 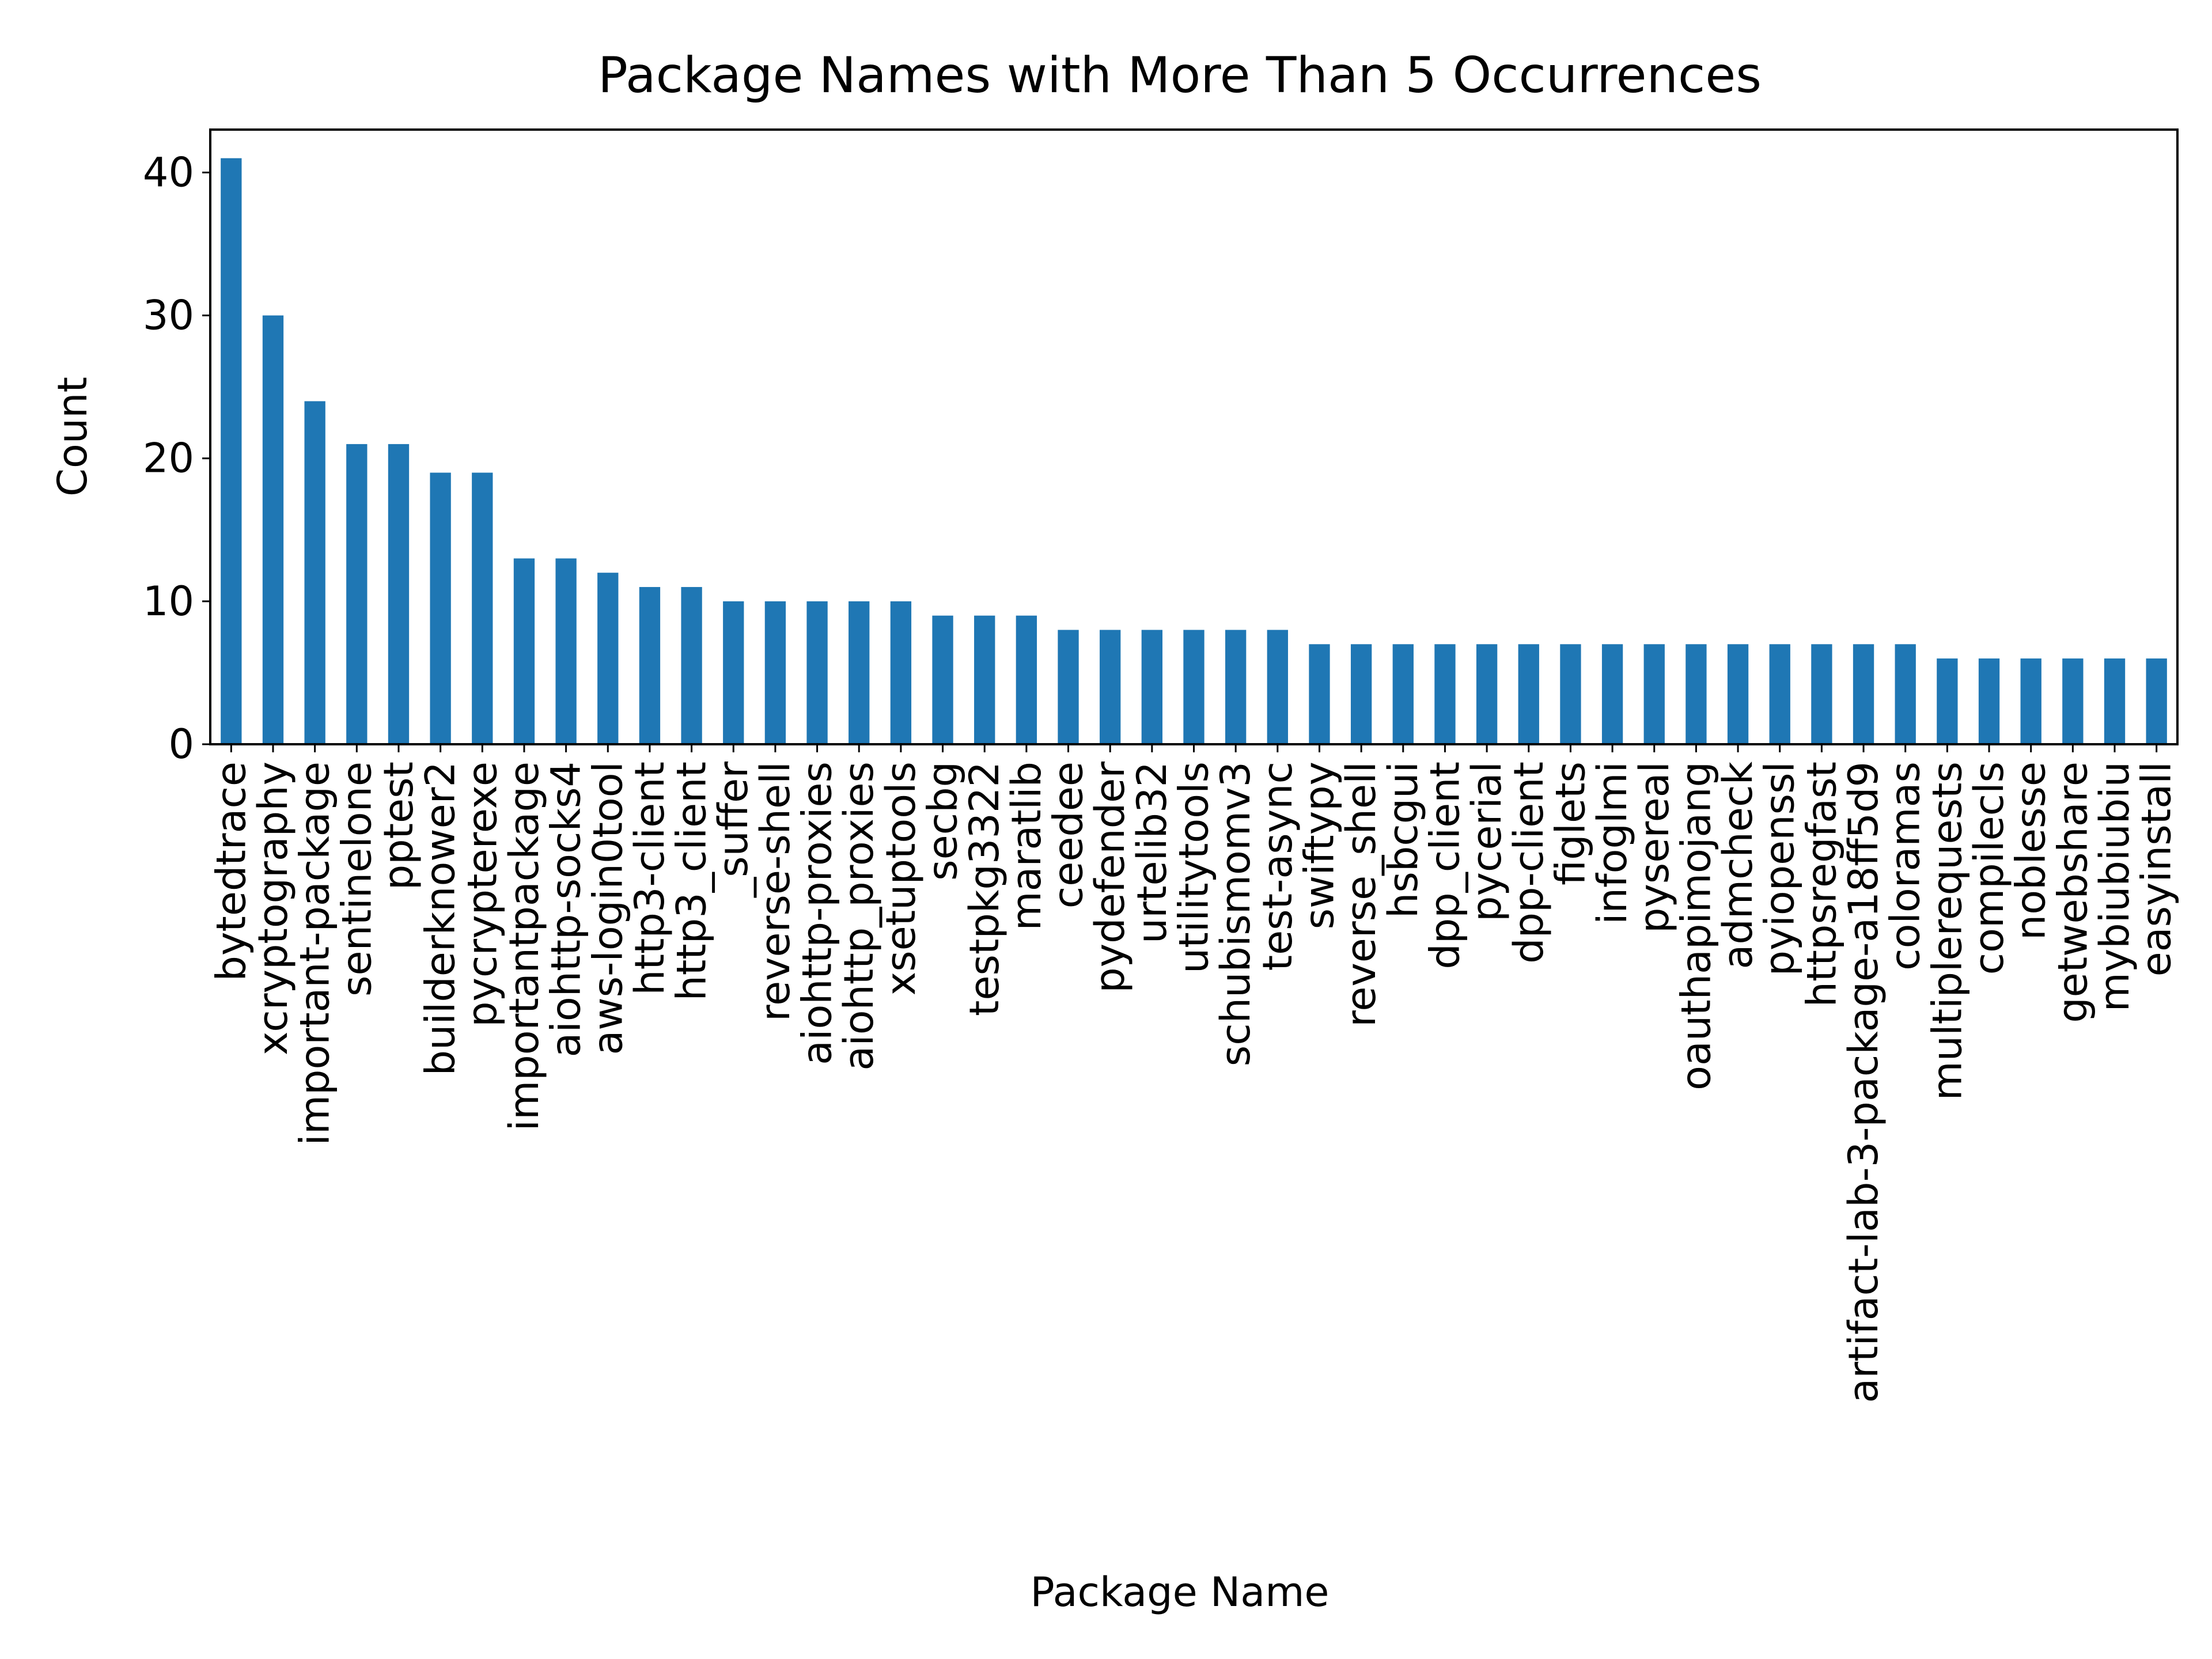 What do you see at coordinates (315, 954) in the screenshot?
I see `x-tick-label: important-package` at bounding box center [315, 954].